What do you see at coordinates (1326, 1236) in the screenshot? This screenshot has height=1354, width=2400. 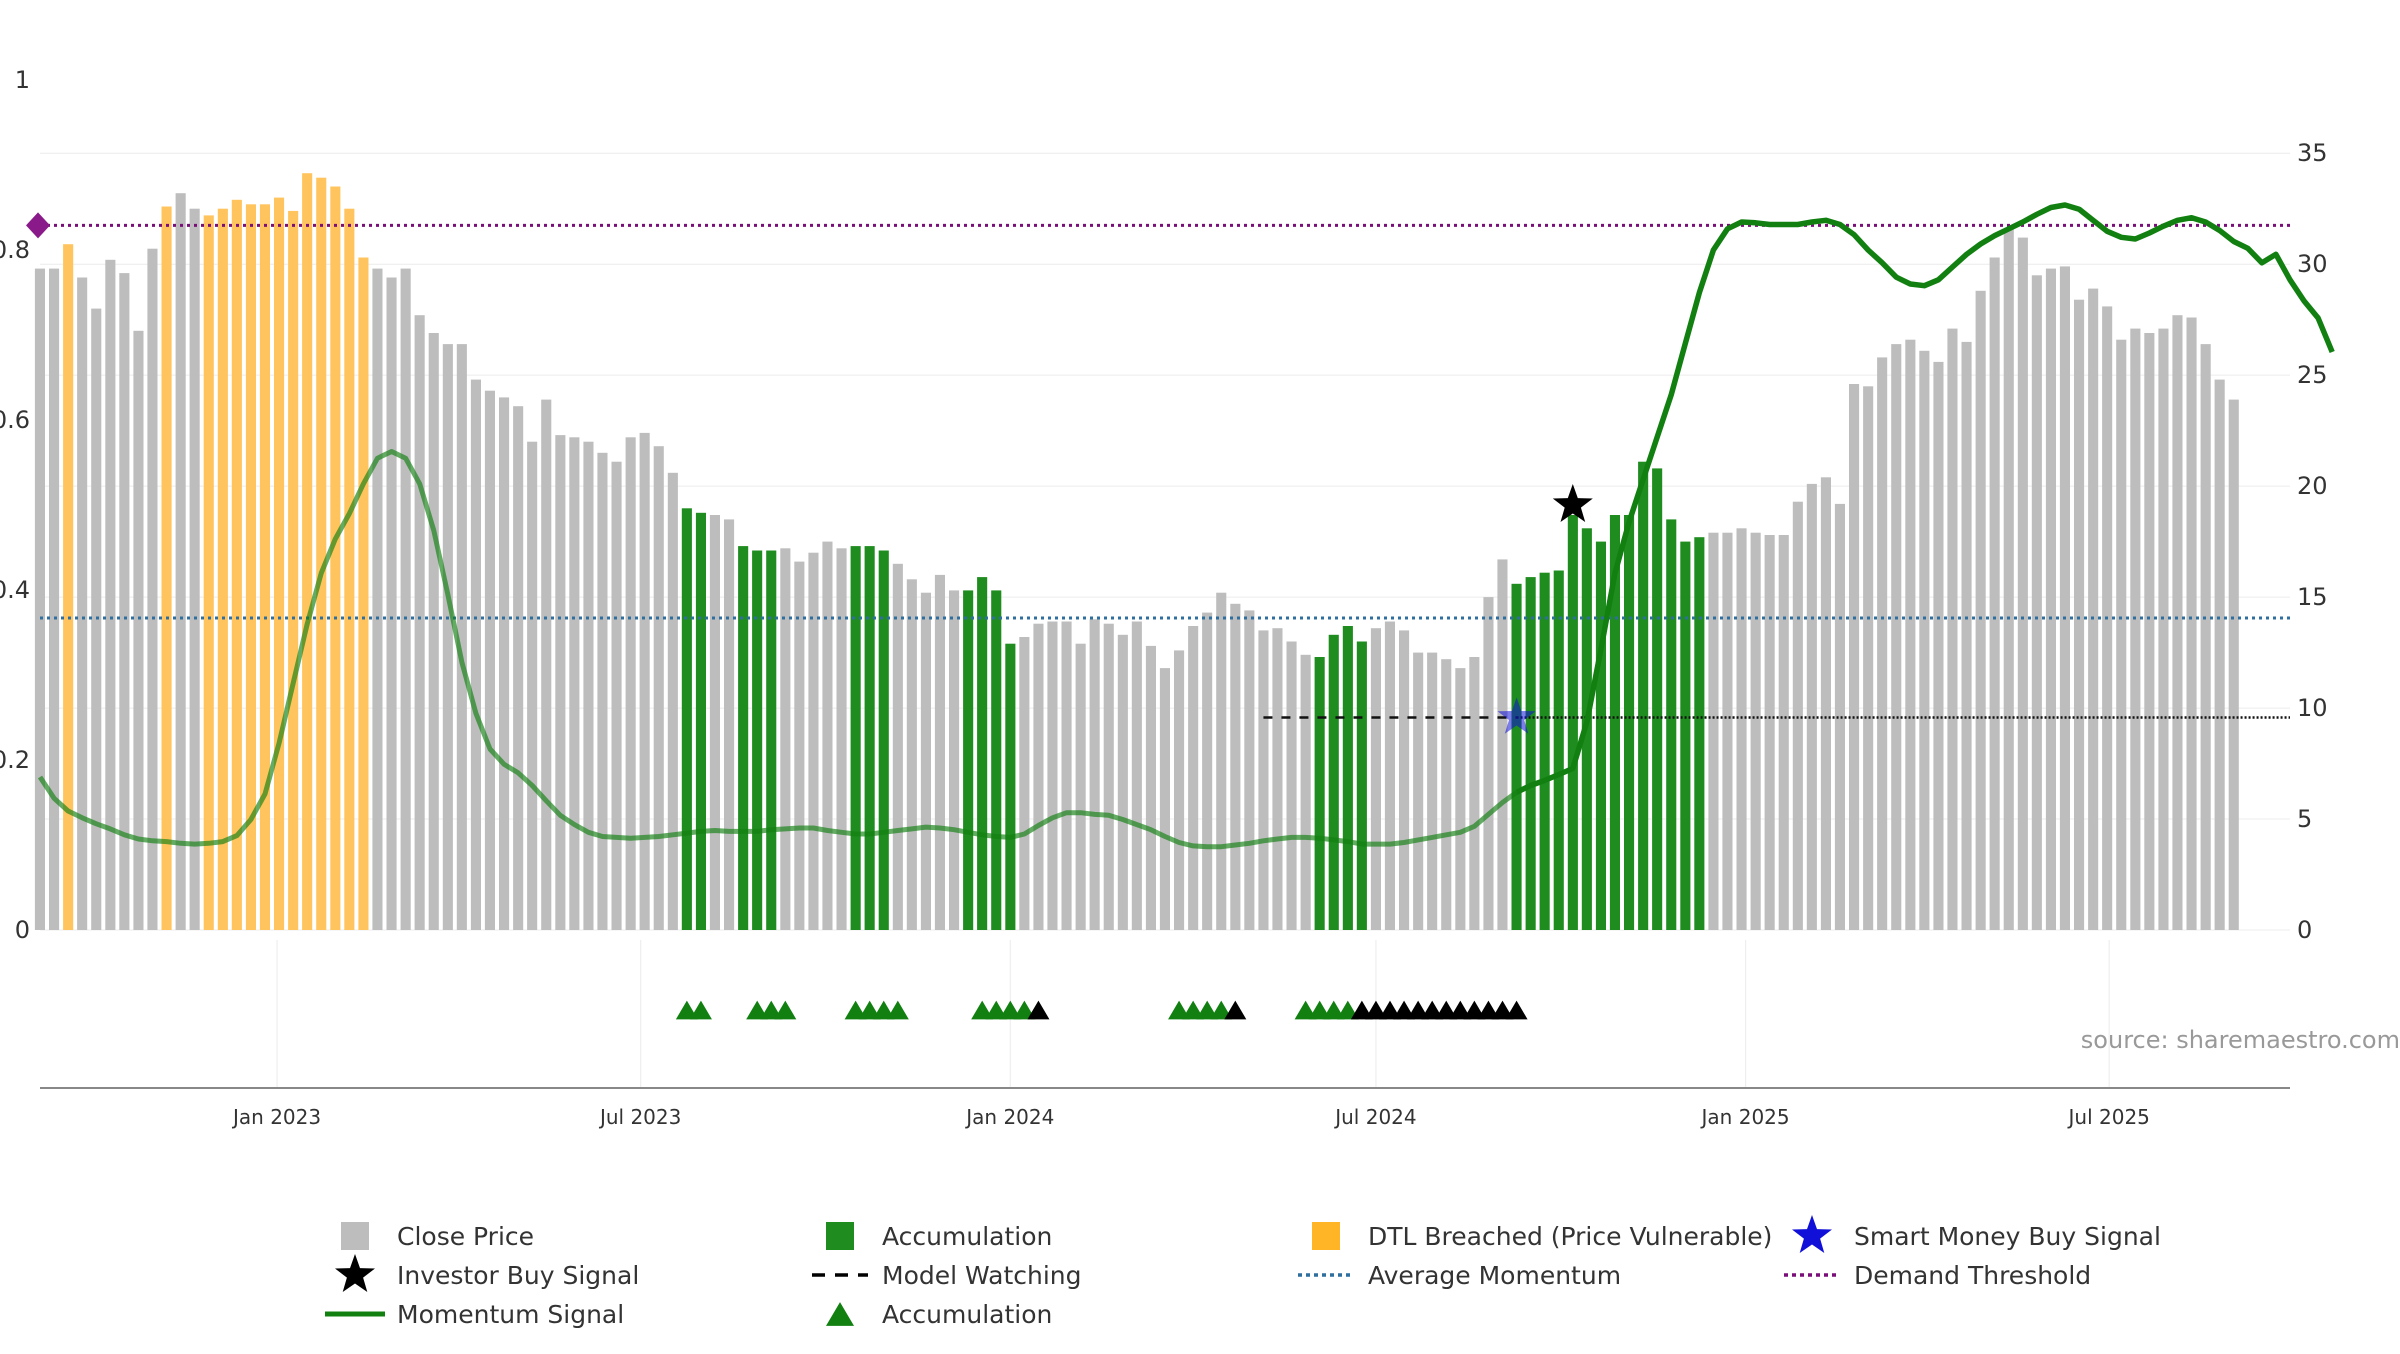 I see `legend-swatch` at bounding box center [1326, 1236].